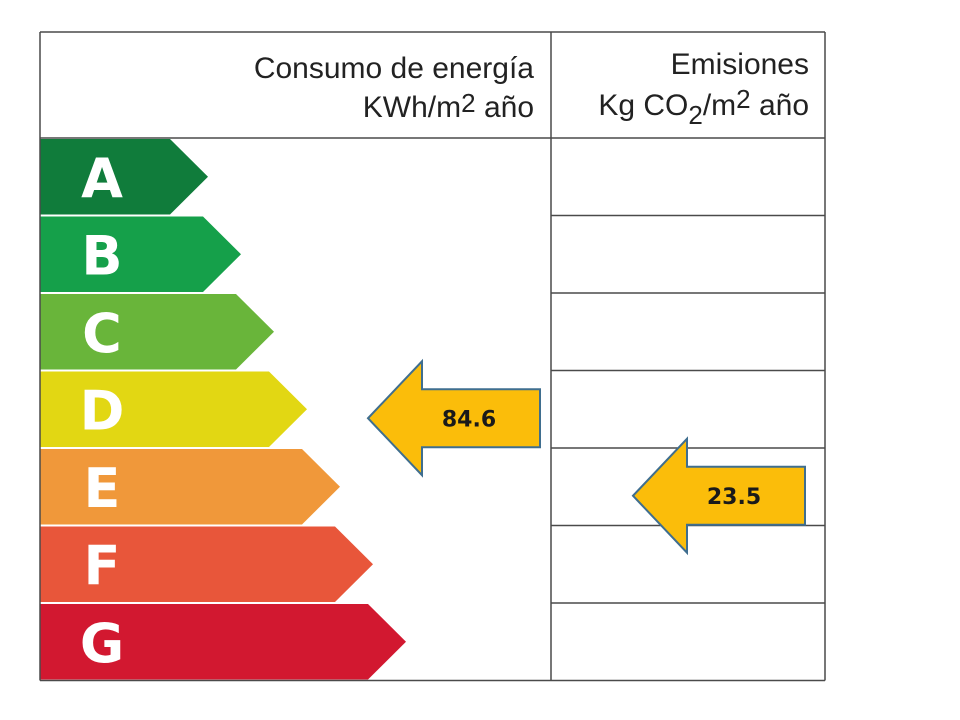 This screenshot has width=960, height=720. What do you see at coordinates (124, 177) in the screenshot?
I see `class-bar-a` at bounding box center [124, 177].